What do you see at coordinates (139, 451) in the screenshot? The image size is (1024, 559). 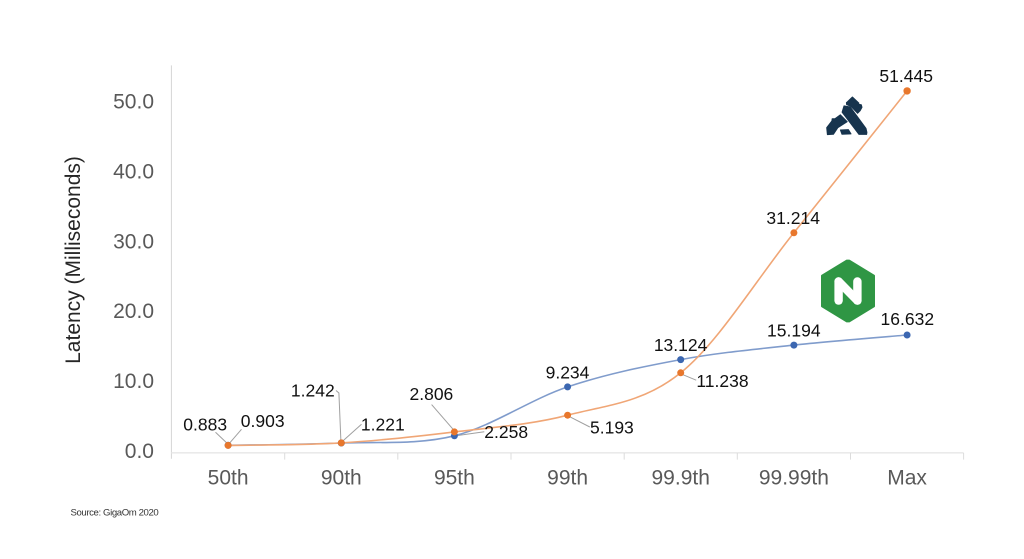 I see `svg-text: 0.0` at bounding box center [139, 451].